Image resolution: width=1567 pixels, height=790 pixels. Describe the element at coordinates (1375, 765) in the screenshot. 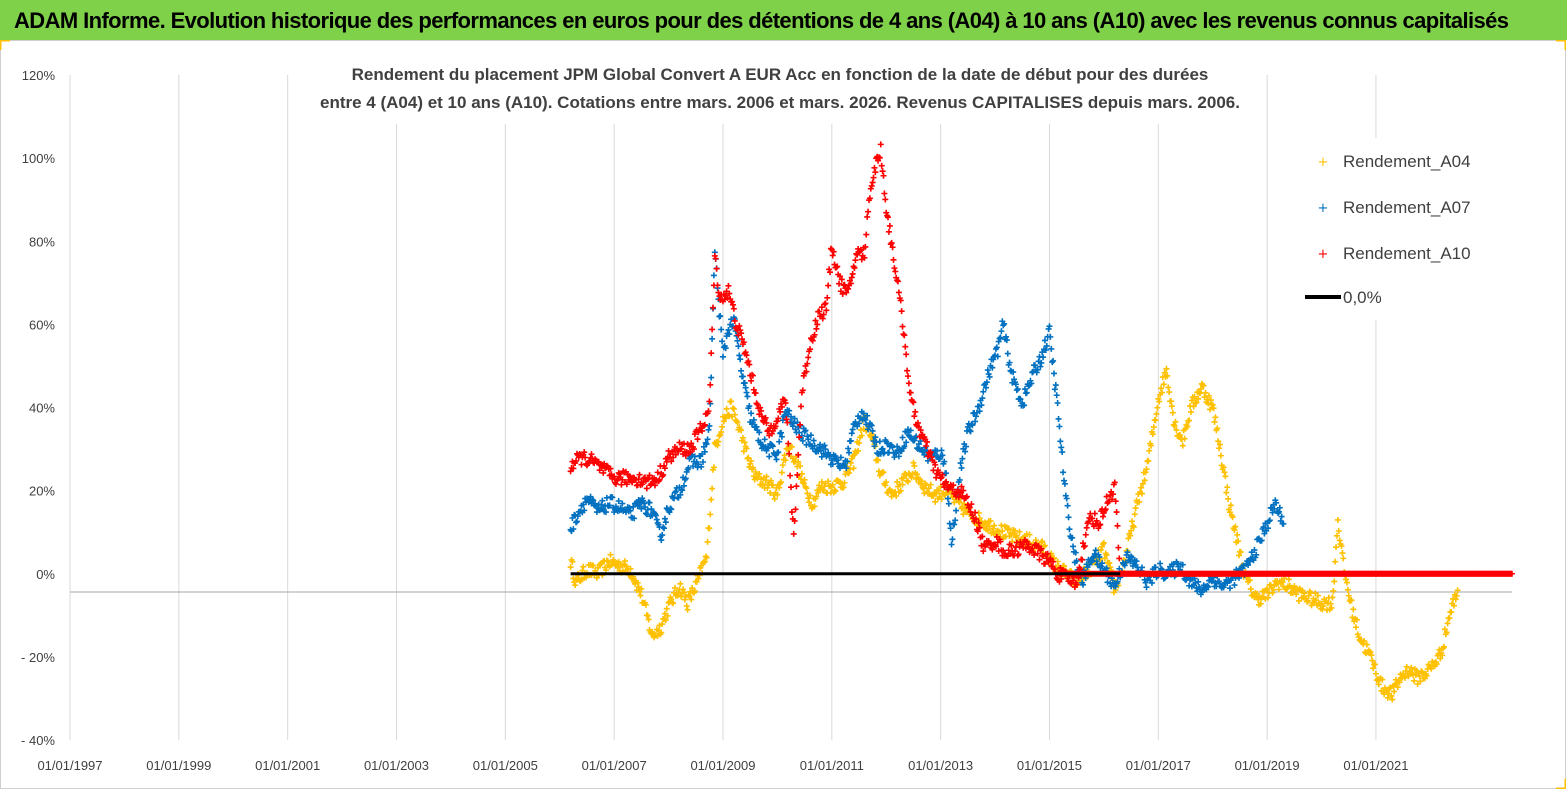

I see `x-tick-label: 01/01/2021` at that location.